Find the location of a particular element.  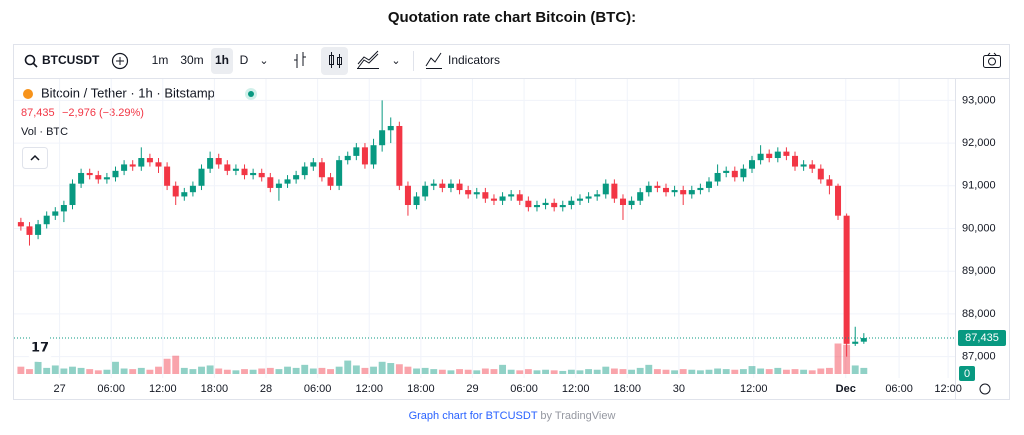

symbol: BTCUSDT is located at coordinates (71, 60).